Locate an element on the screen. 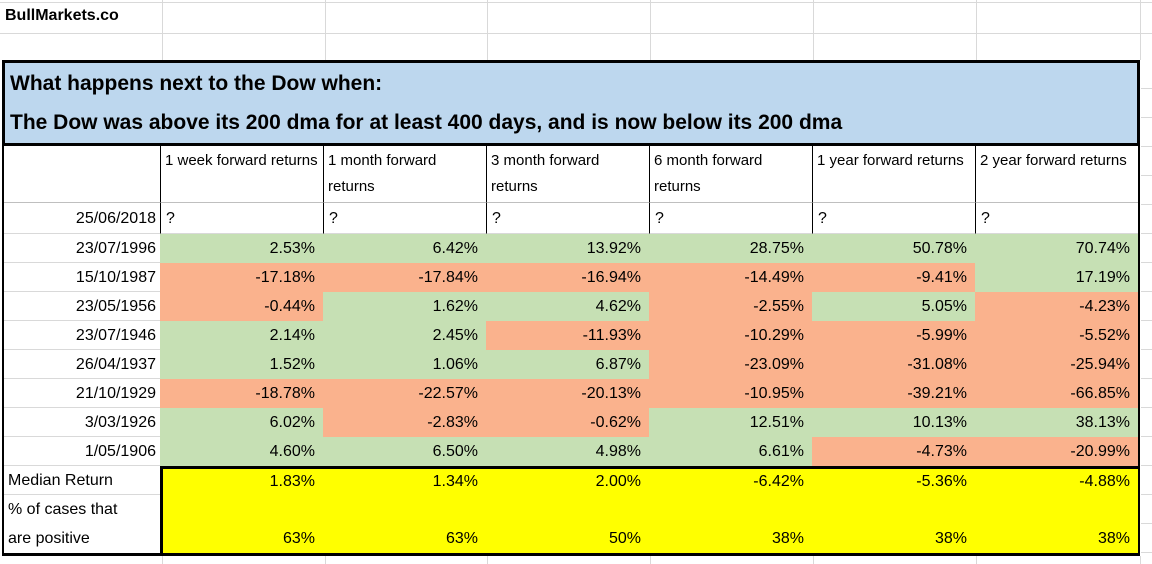  column-header: 3 month forward returns is located at coordinates (567, 174).